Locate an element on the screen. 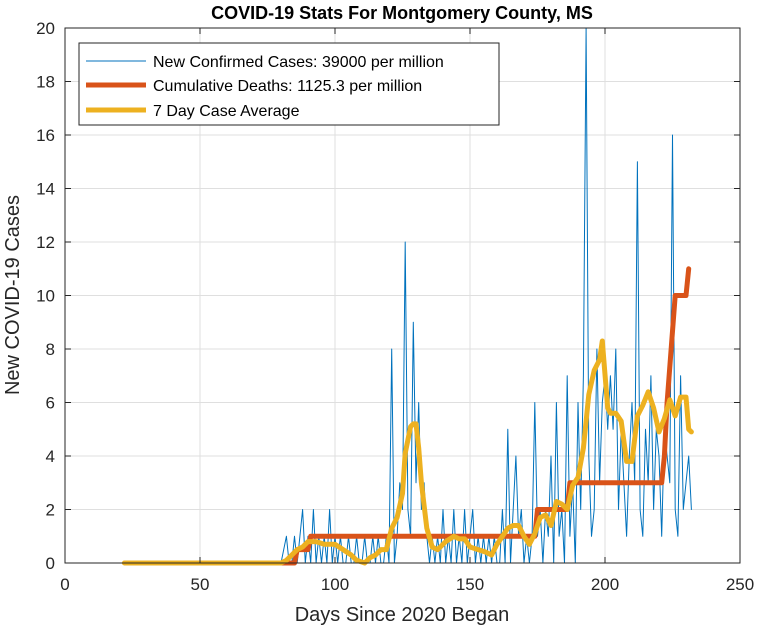  legend-label-7day-average: 7 Day Case Average is located at coordinates (226, 111).